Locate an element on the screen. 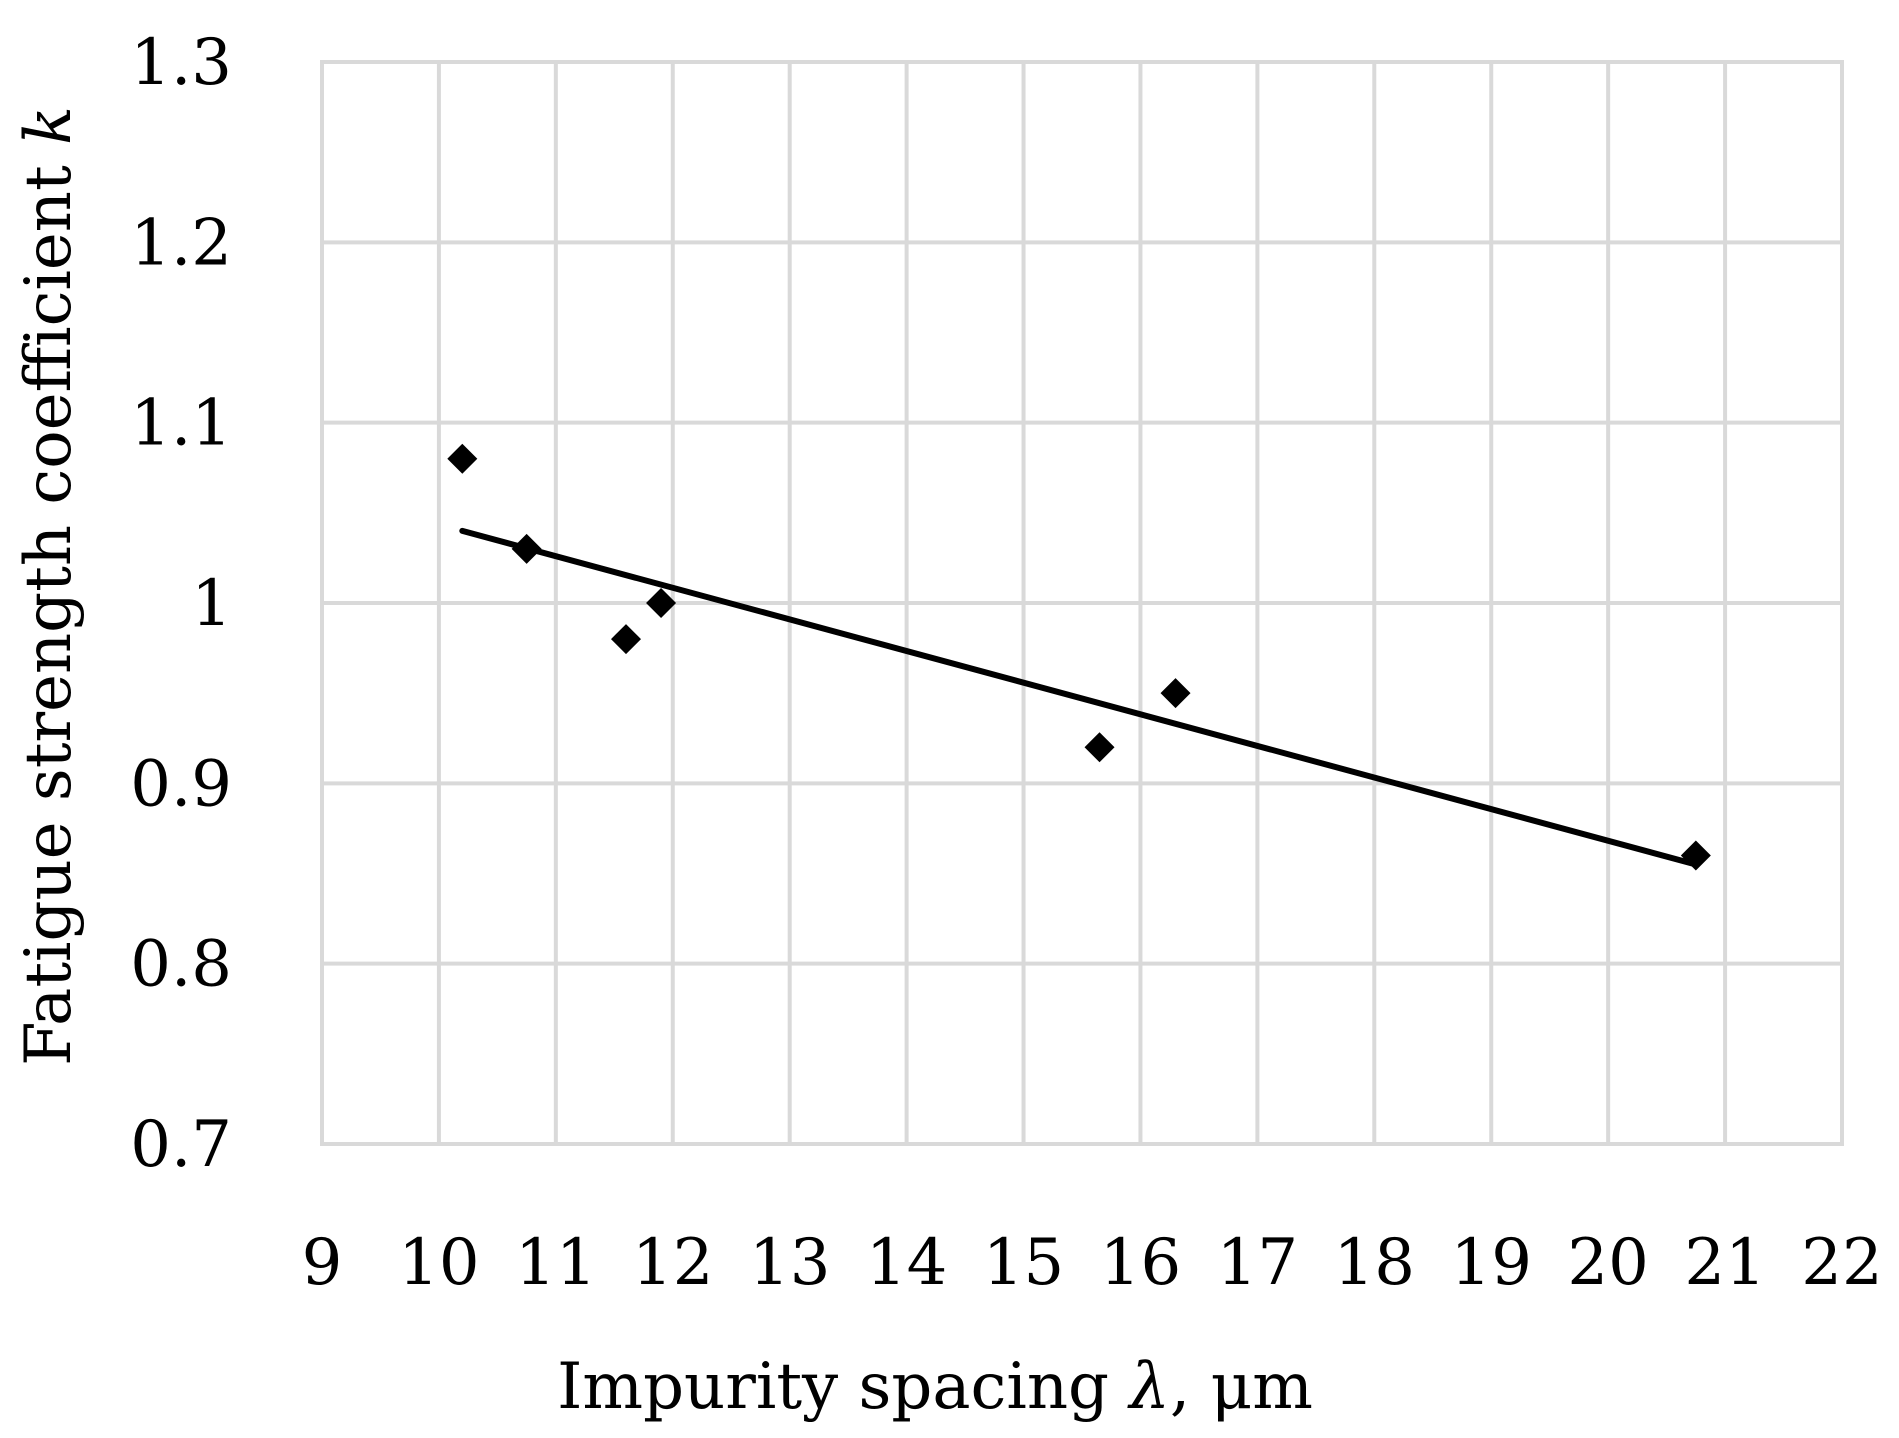 The height and width of the screenshot is (1438, 1899). x-tick-label: 15 is located at coordinates (1023, 1263).